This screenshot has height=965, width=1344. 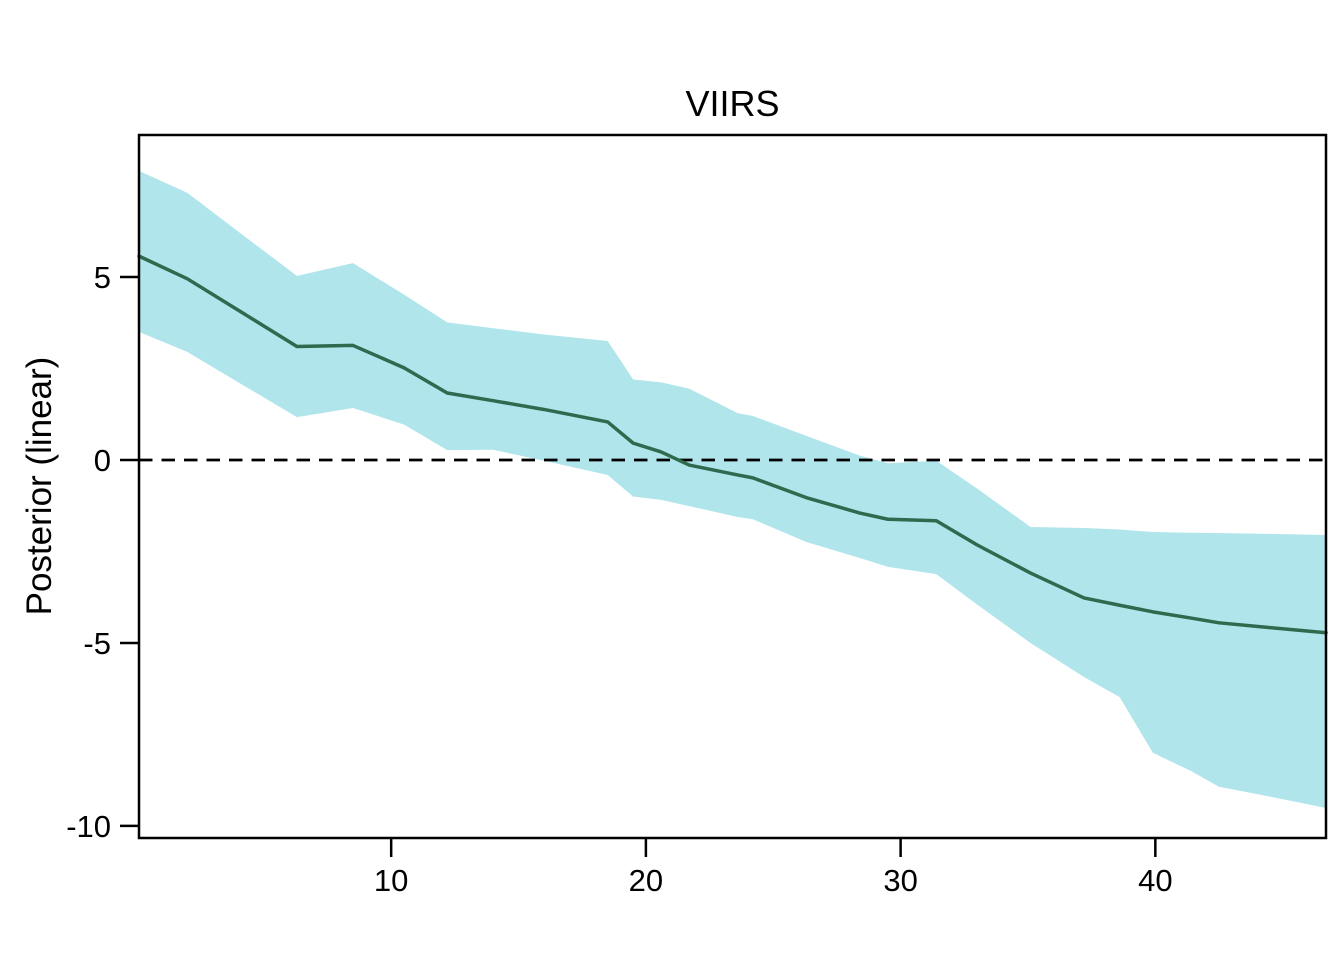 I want to click on y-tick-label: 5, so click(x=102, y=277).